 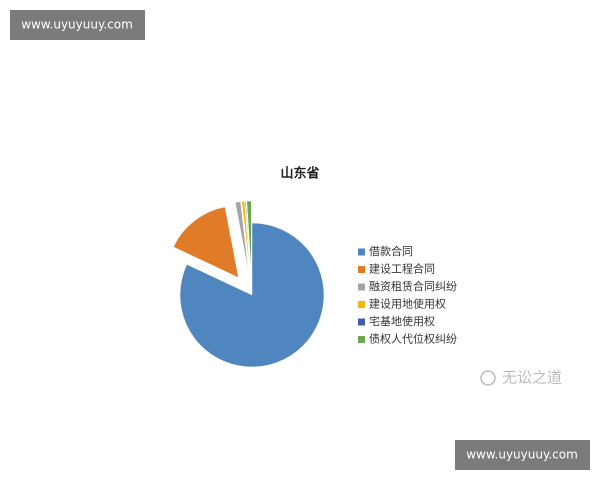 I want to click on legend-label: 融资租赁合同纠纷, so click(x=413, y=286).